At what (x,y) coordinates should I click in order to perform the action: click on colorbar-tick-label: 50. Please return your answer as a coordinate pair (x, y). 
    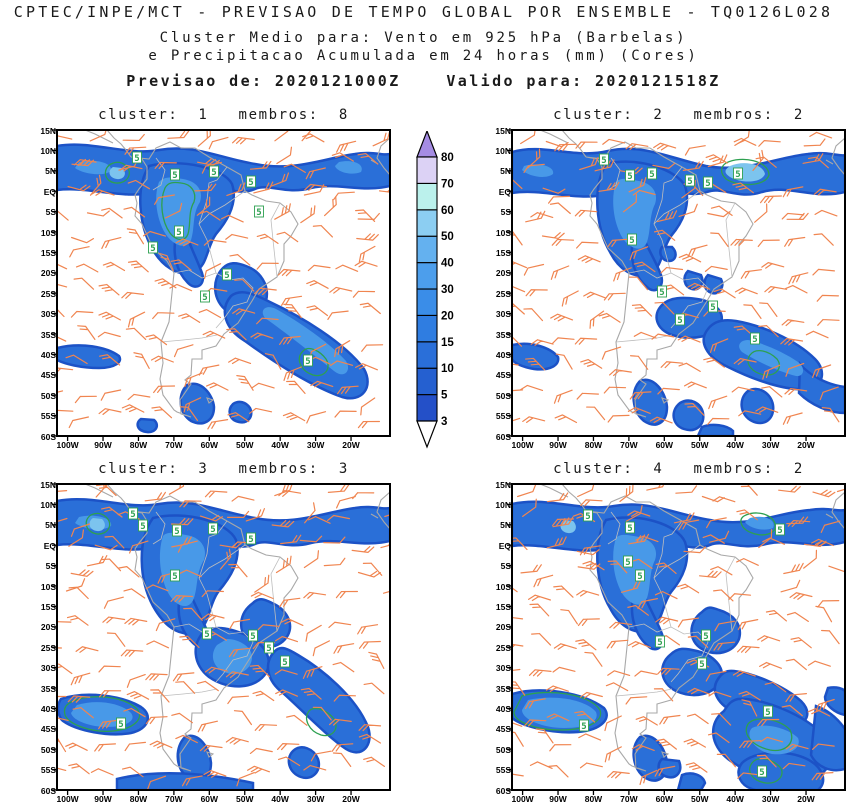
    Looking at the image, I should click on (447, 237).